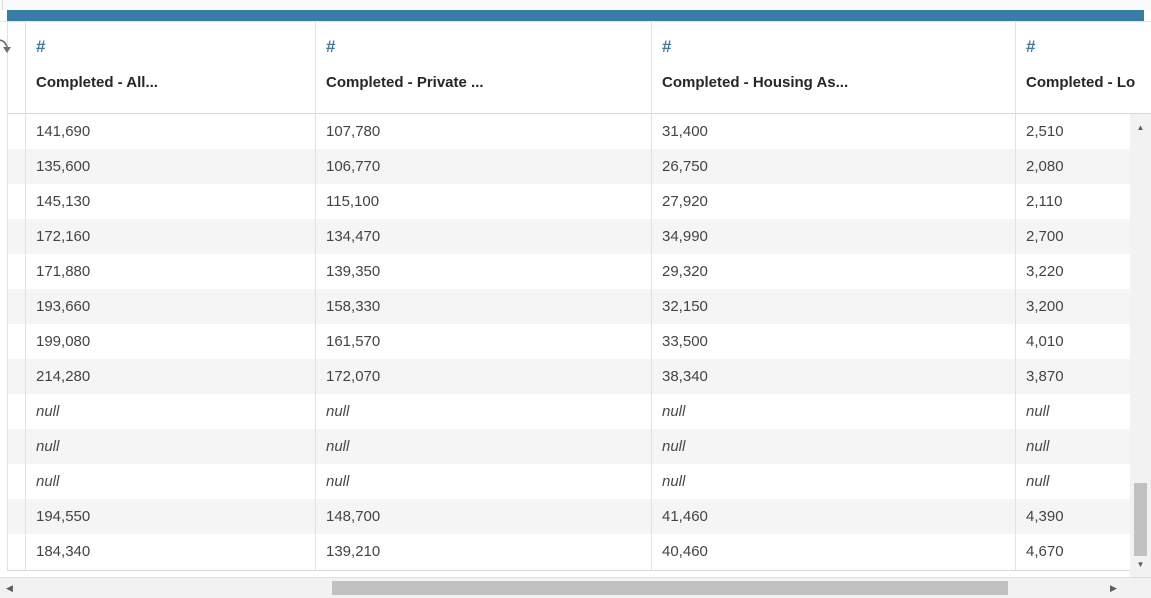 The width and height of the screenshot is (1151, 598). I want to click on data-cell: 34,990, so click(833, 236).